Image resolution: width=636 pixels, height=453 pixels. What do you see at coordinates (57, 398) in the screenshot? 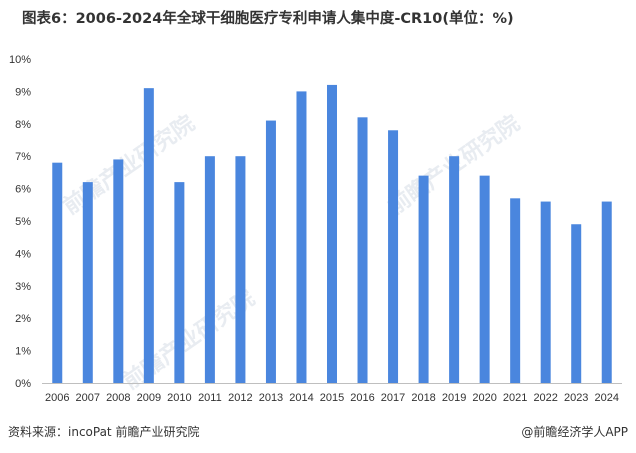
I see `x-tick-label: 2006` at bounding box center [57, 398].